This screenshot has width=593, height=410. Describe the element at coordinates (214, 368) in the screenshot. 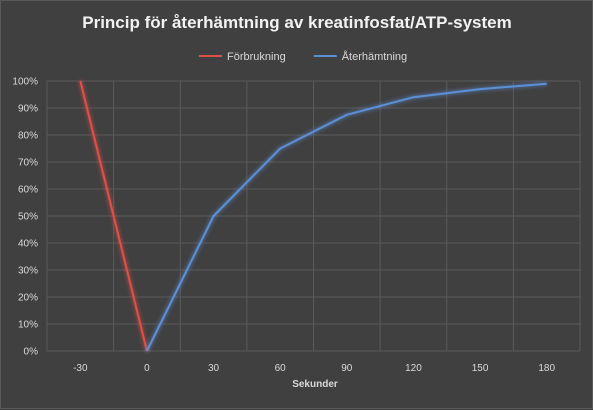

I see `x-tick-label: 30` at that location.